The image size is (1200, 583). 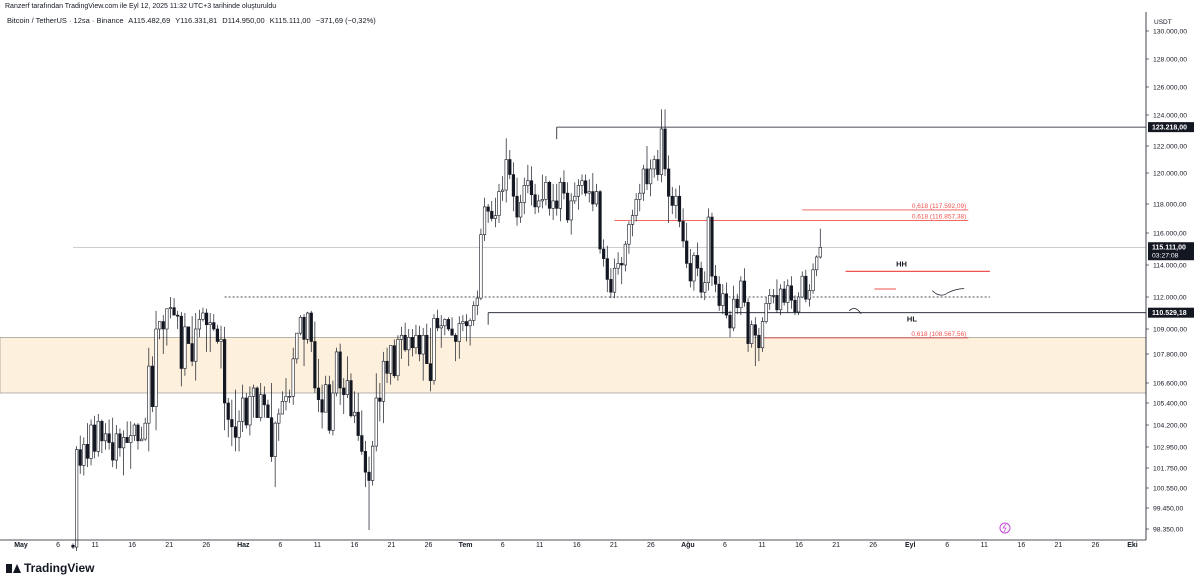 What do you see at coordinates (94, 545) in the screenshot?
I see `x-tick-label-2: 11` at bounding box center [94, 545].